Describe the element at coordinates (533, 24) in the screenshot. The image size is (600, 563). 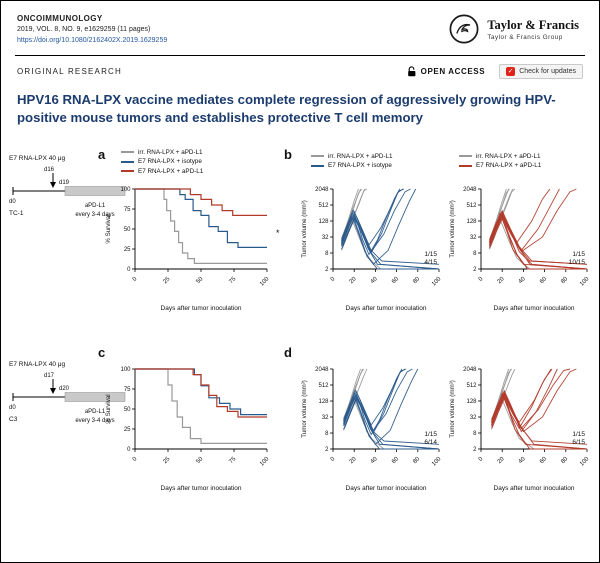
I see `publisher-name: Taylor & Francis` at that location.